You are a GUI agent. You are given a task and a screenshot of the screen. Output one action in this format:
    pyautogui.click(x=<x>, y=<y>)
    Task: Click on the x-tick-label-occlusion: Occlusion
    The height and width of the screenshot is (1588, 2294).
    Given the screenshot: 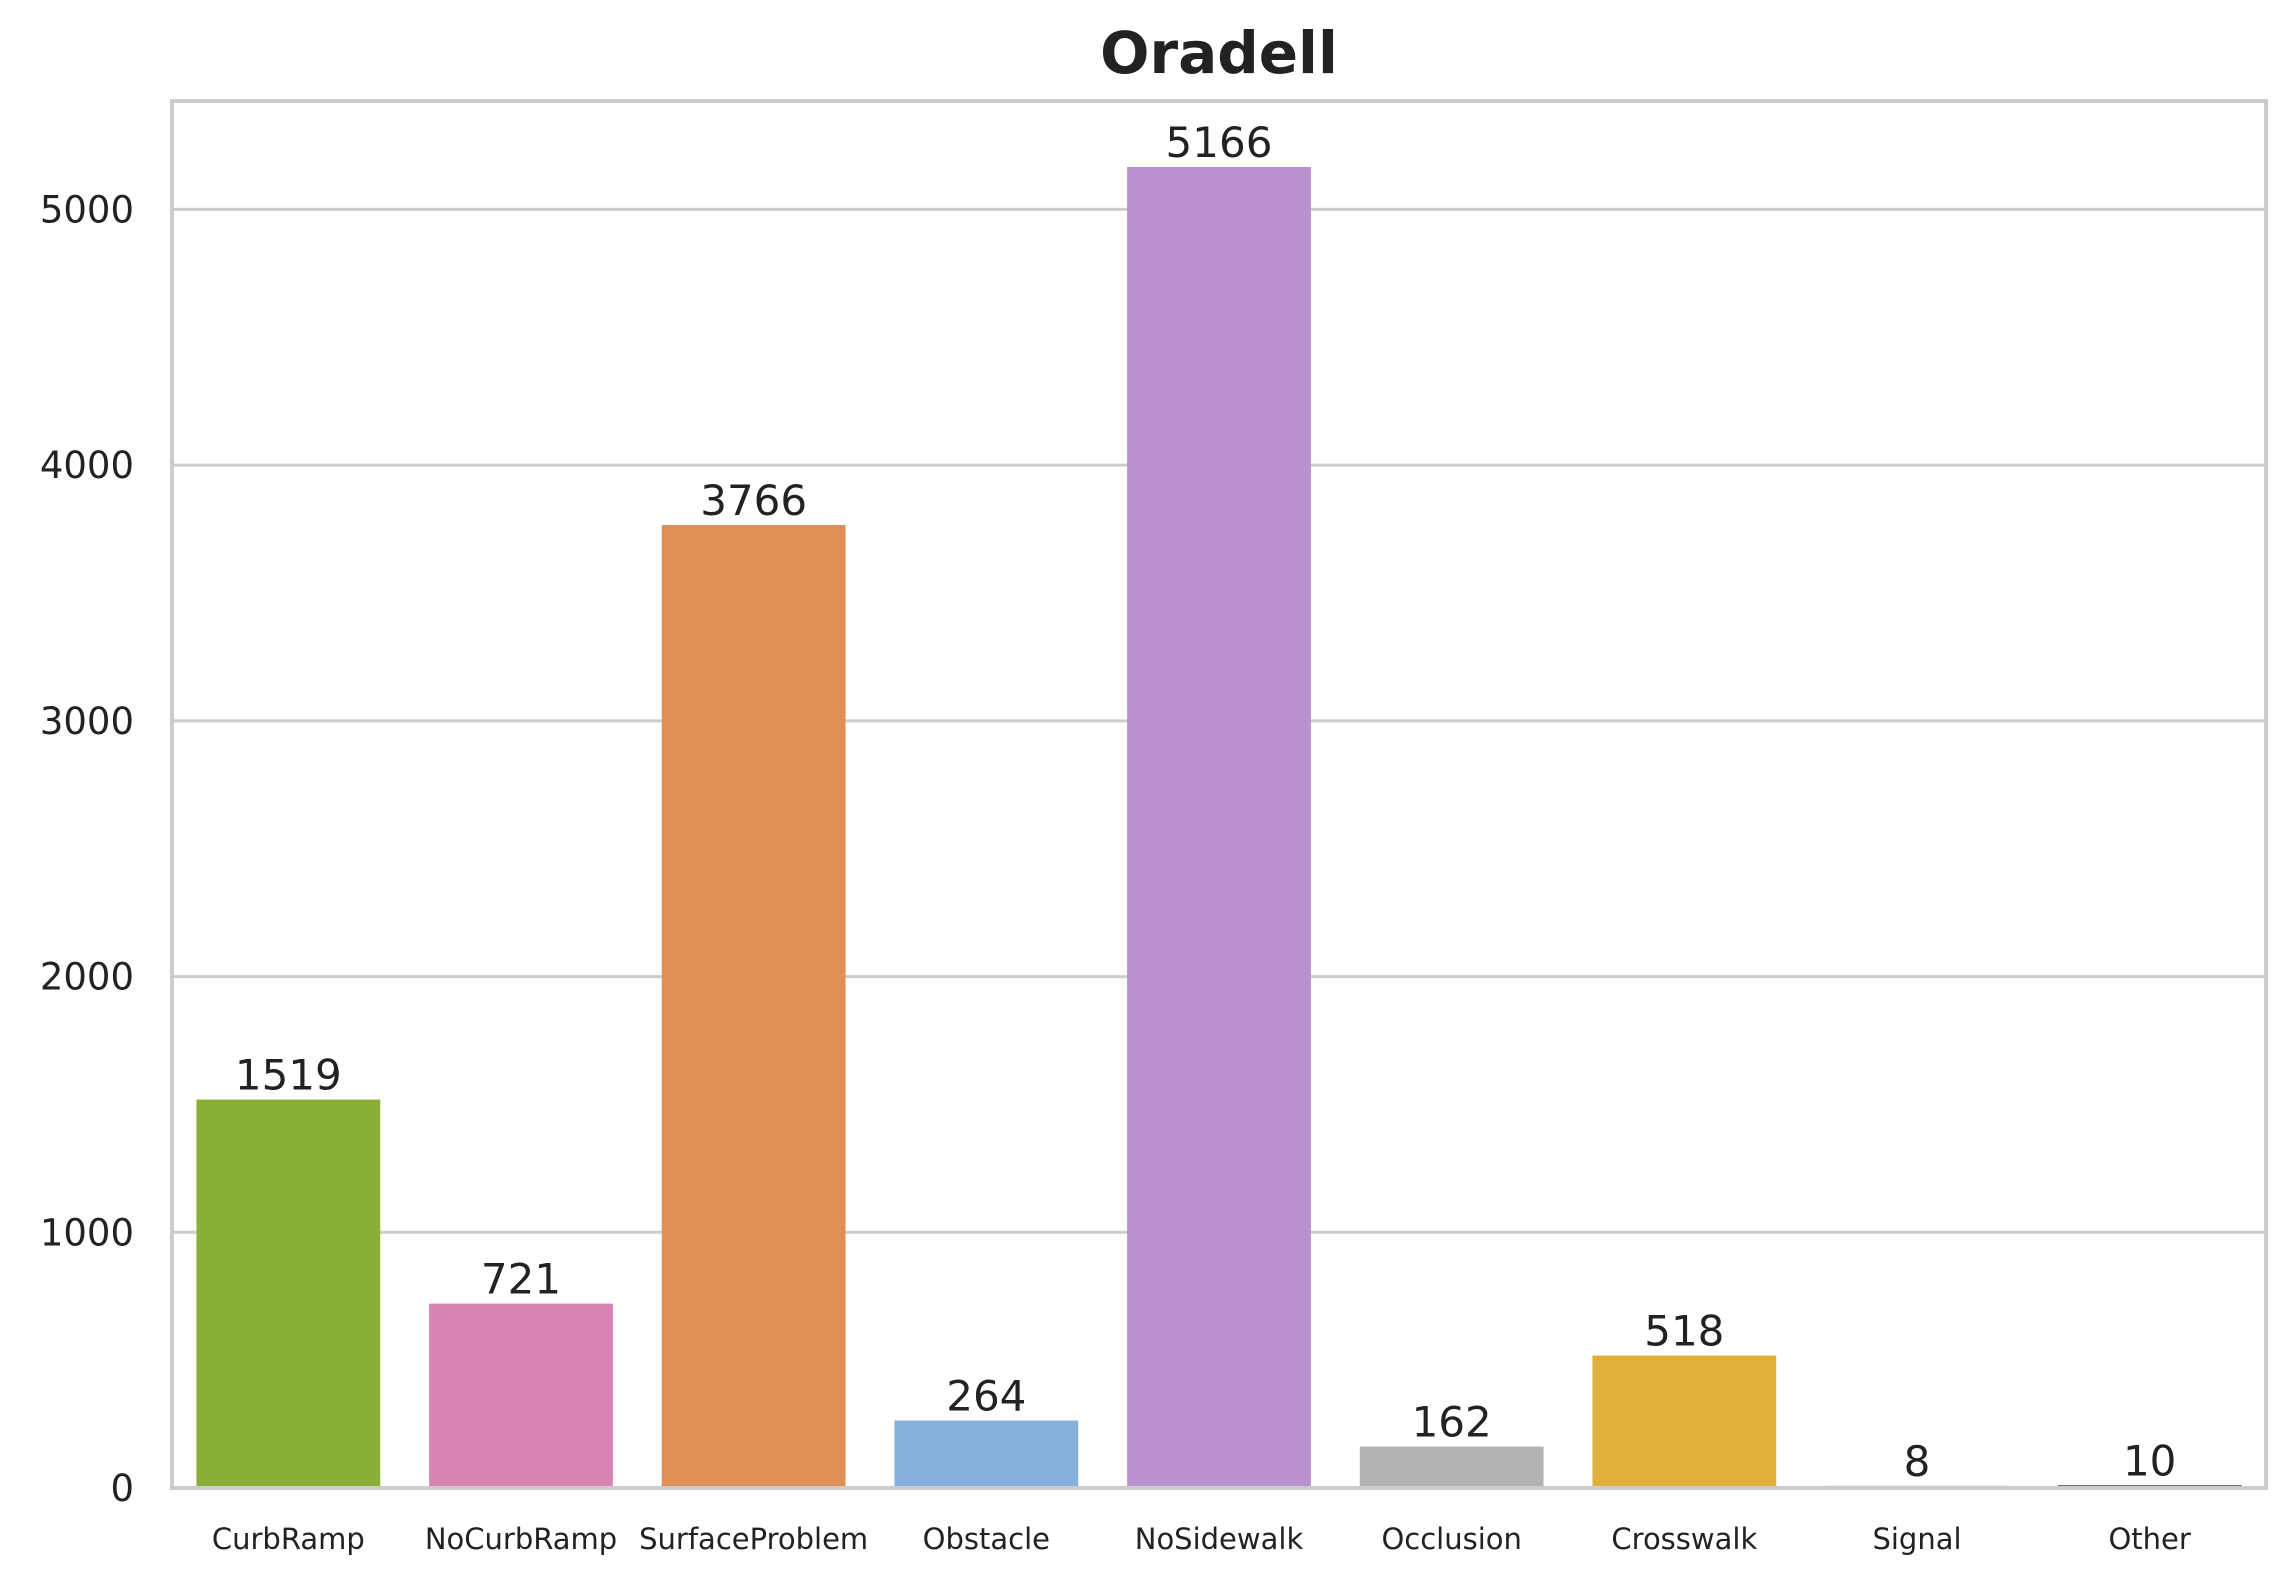 What is the action you would take?
    pyautogui.click(x=1451, y=1539)
    